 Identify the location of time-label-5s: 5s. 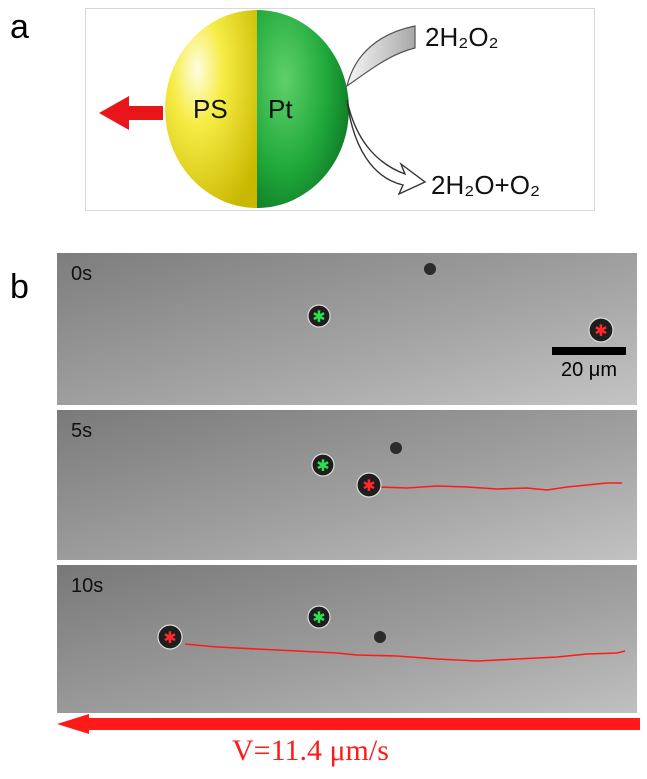
(82, 431).